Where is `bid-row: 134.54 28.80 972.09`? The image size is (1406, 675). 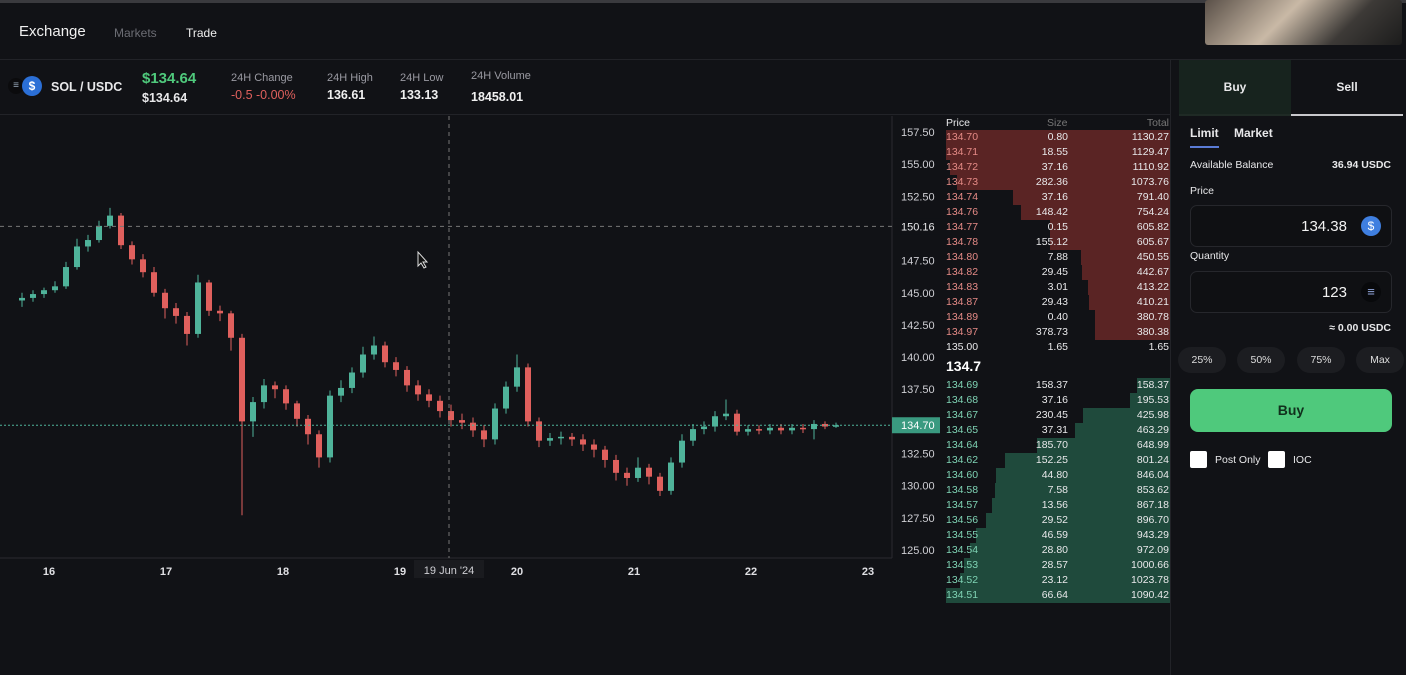
bid-row: 134.54 28.80 972.09 is located at coordinates (1055, 550).